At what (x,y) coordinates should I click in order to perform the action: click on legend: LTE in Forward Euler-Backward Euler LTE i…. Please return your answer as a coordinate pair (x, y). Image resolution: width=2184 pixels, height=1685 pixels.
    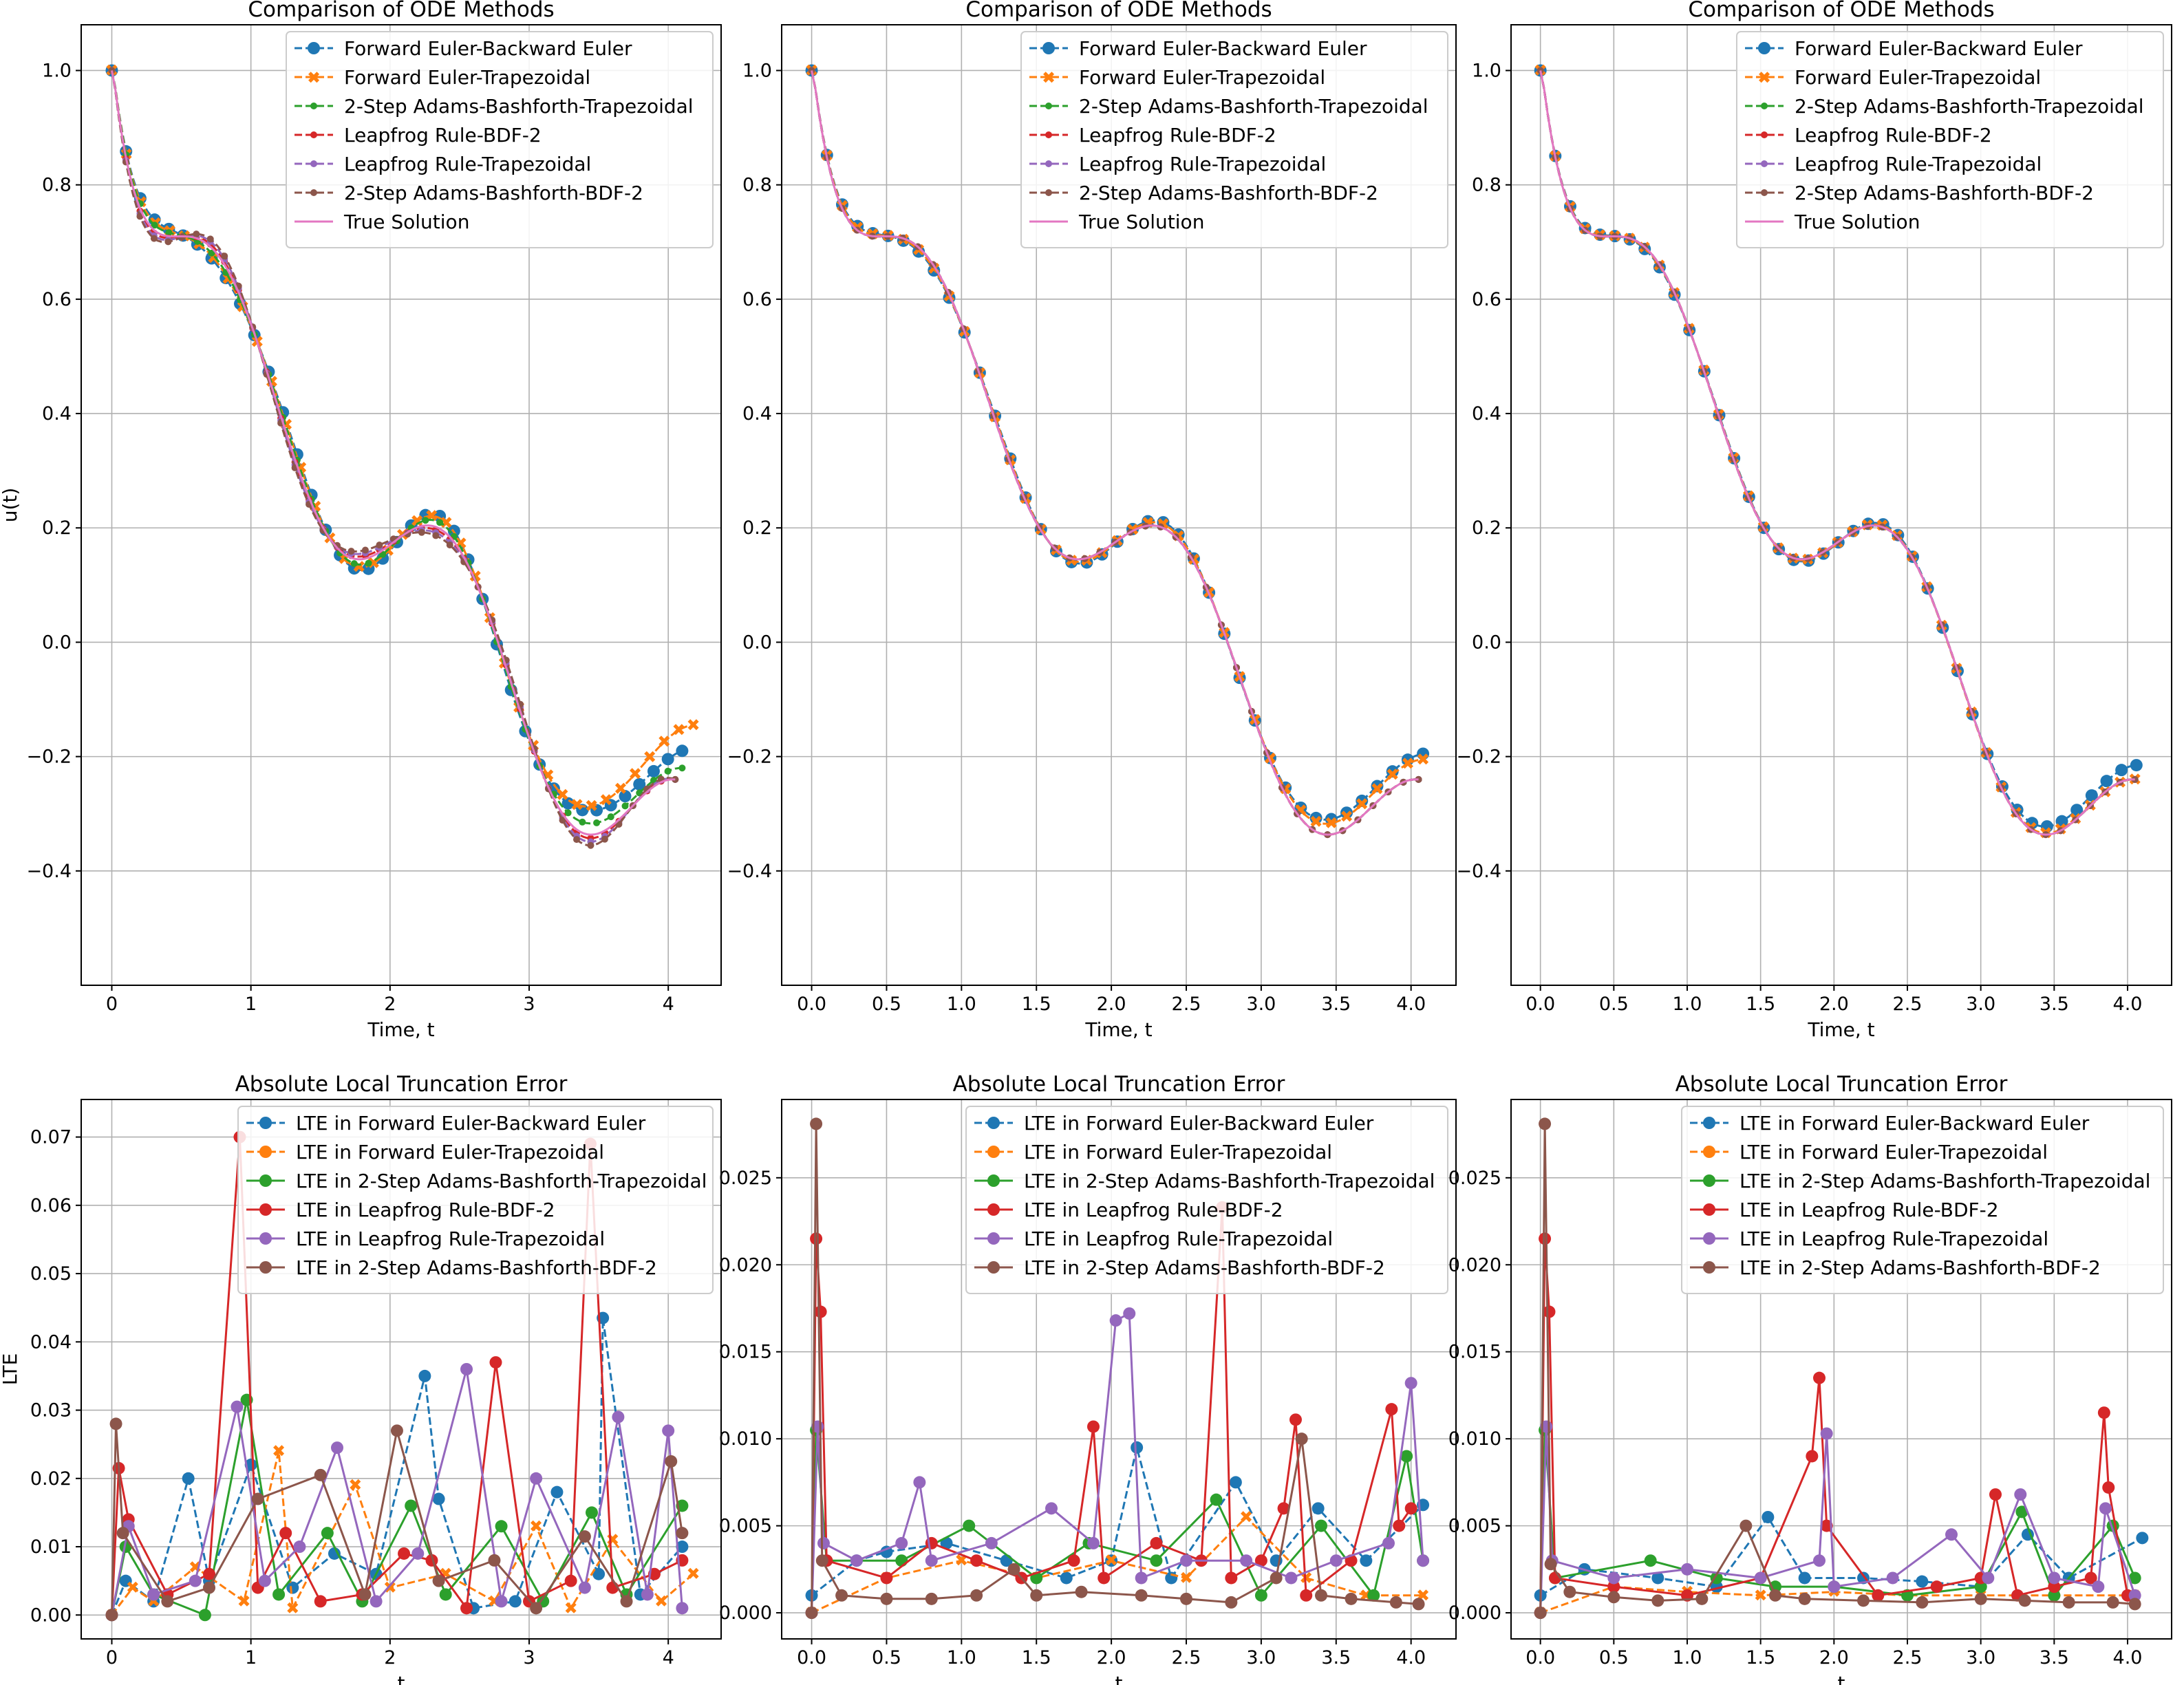
    Looking at the image, I should click on (1206, 1200).